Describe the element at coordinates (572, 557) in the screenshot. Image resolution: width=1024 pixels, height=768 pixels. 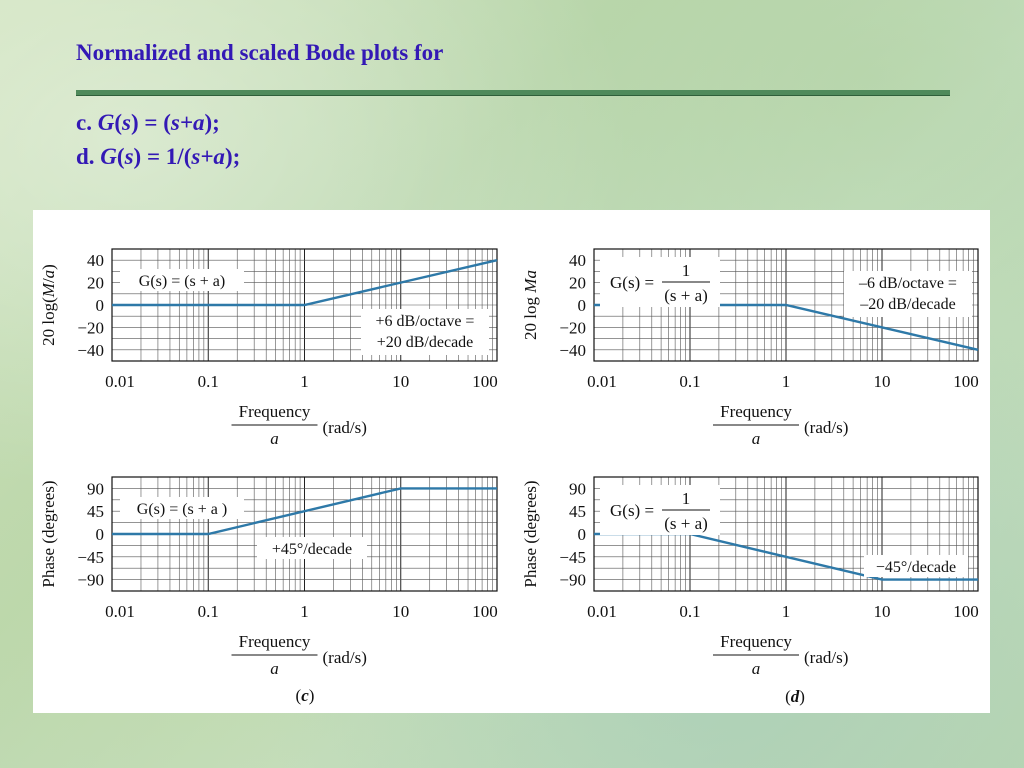
I see `d-phase-ytick-label: −45` at that location.